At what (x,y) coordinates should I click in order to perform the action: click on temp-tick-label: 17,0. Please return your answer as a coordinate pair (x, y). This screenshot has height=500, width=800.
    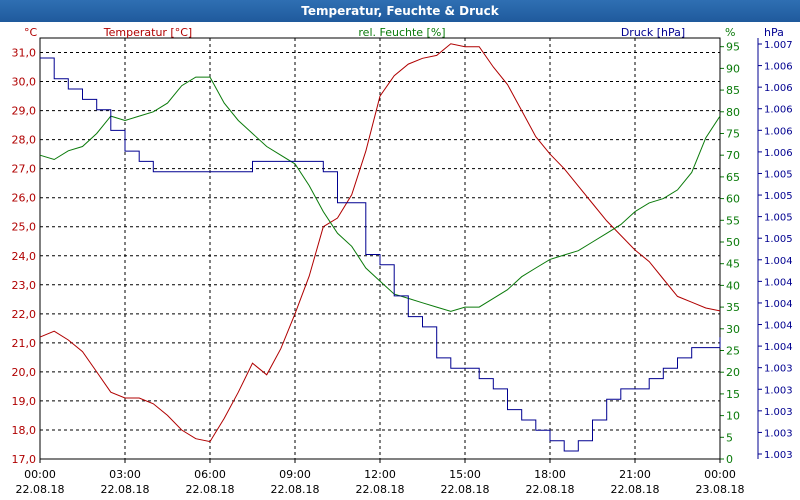
    Looking at the image, I should click on (24, 459).